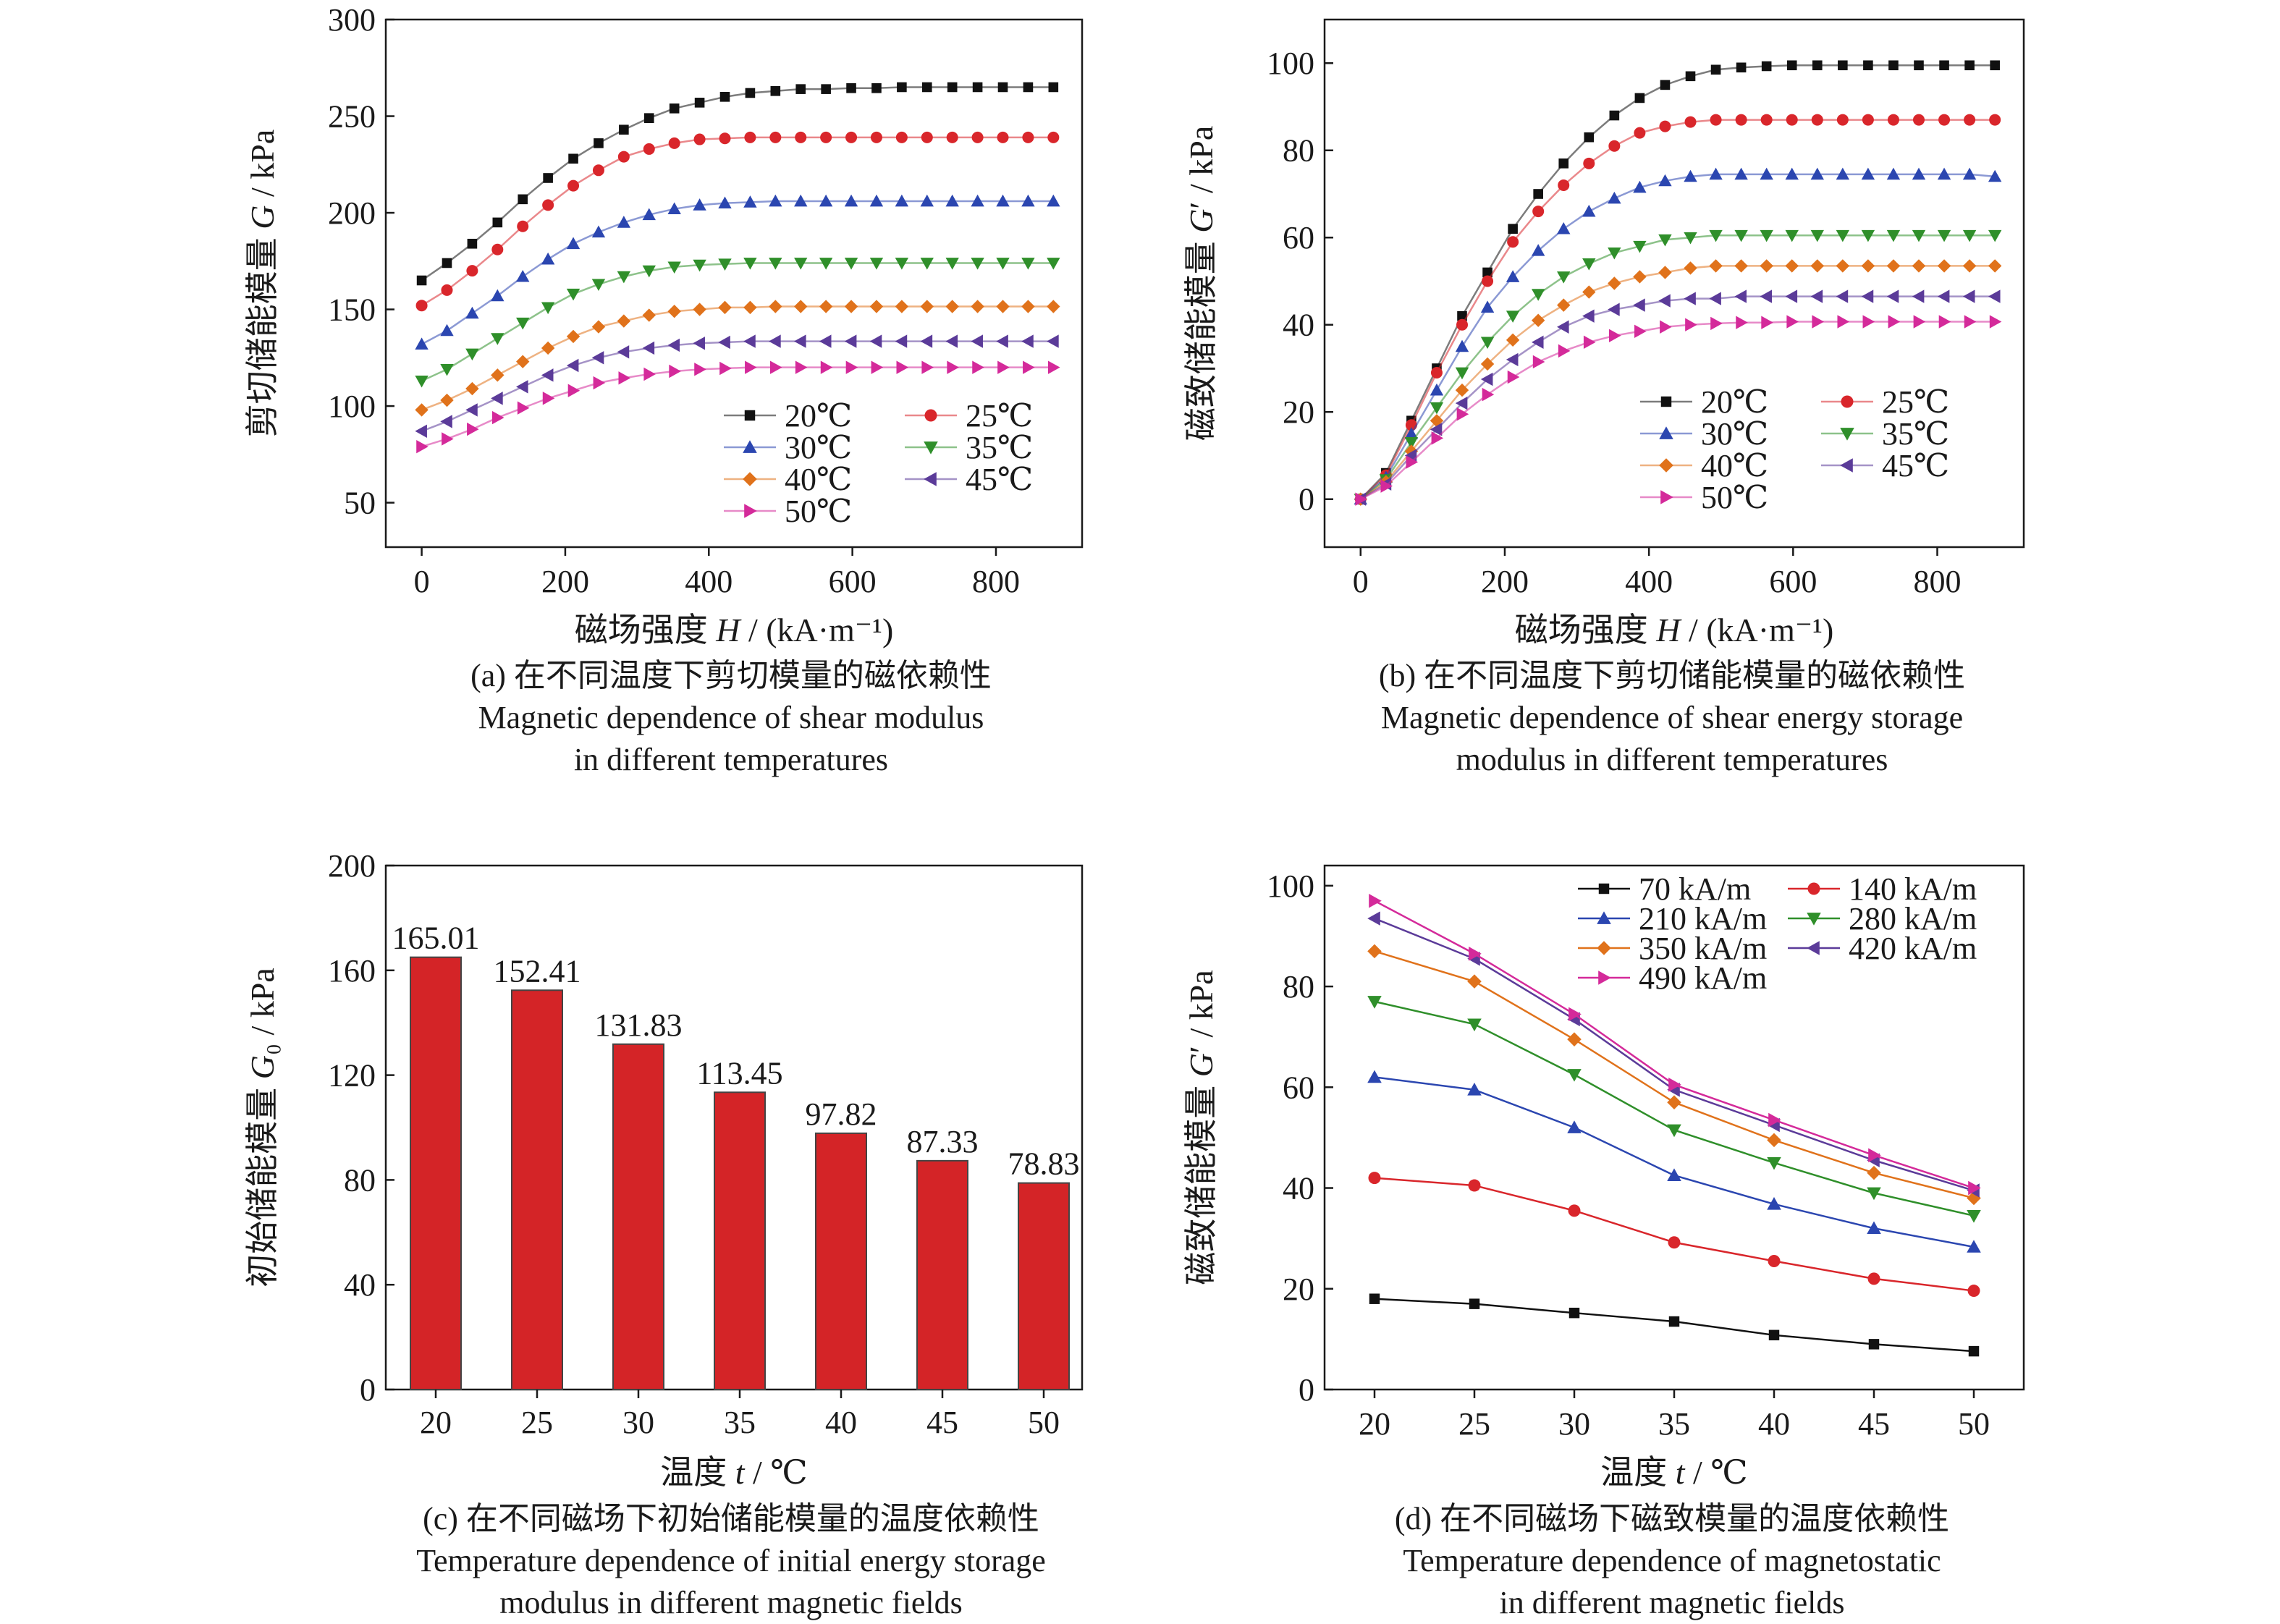  Describe the element at coordinates (1586, 630) in the screenshot. I see `x-axis-title-prefix: 磁场强度` at that location.